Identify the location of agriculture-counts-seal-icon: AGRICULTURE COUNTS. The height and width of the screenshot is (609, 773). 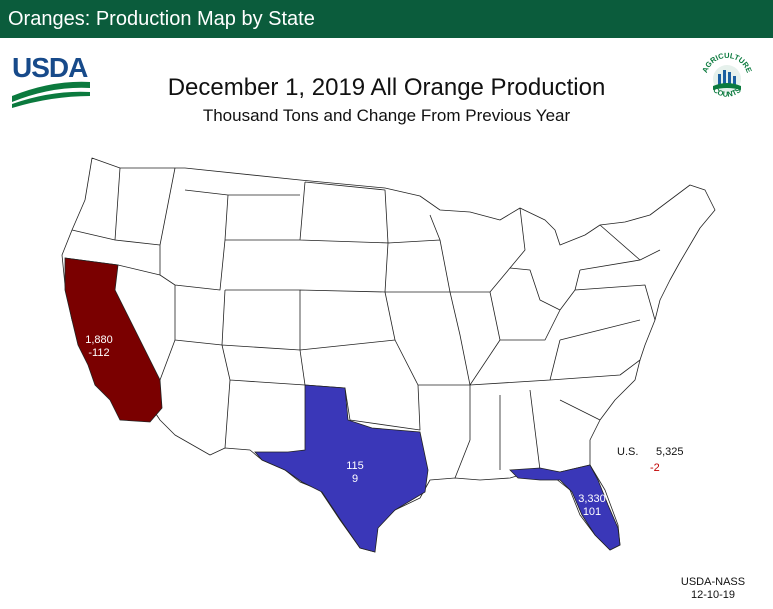
(727, 75).